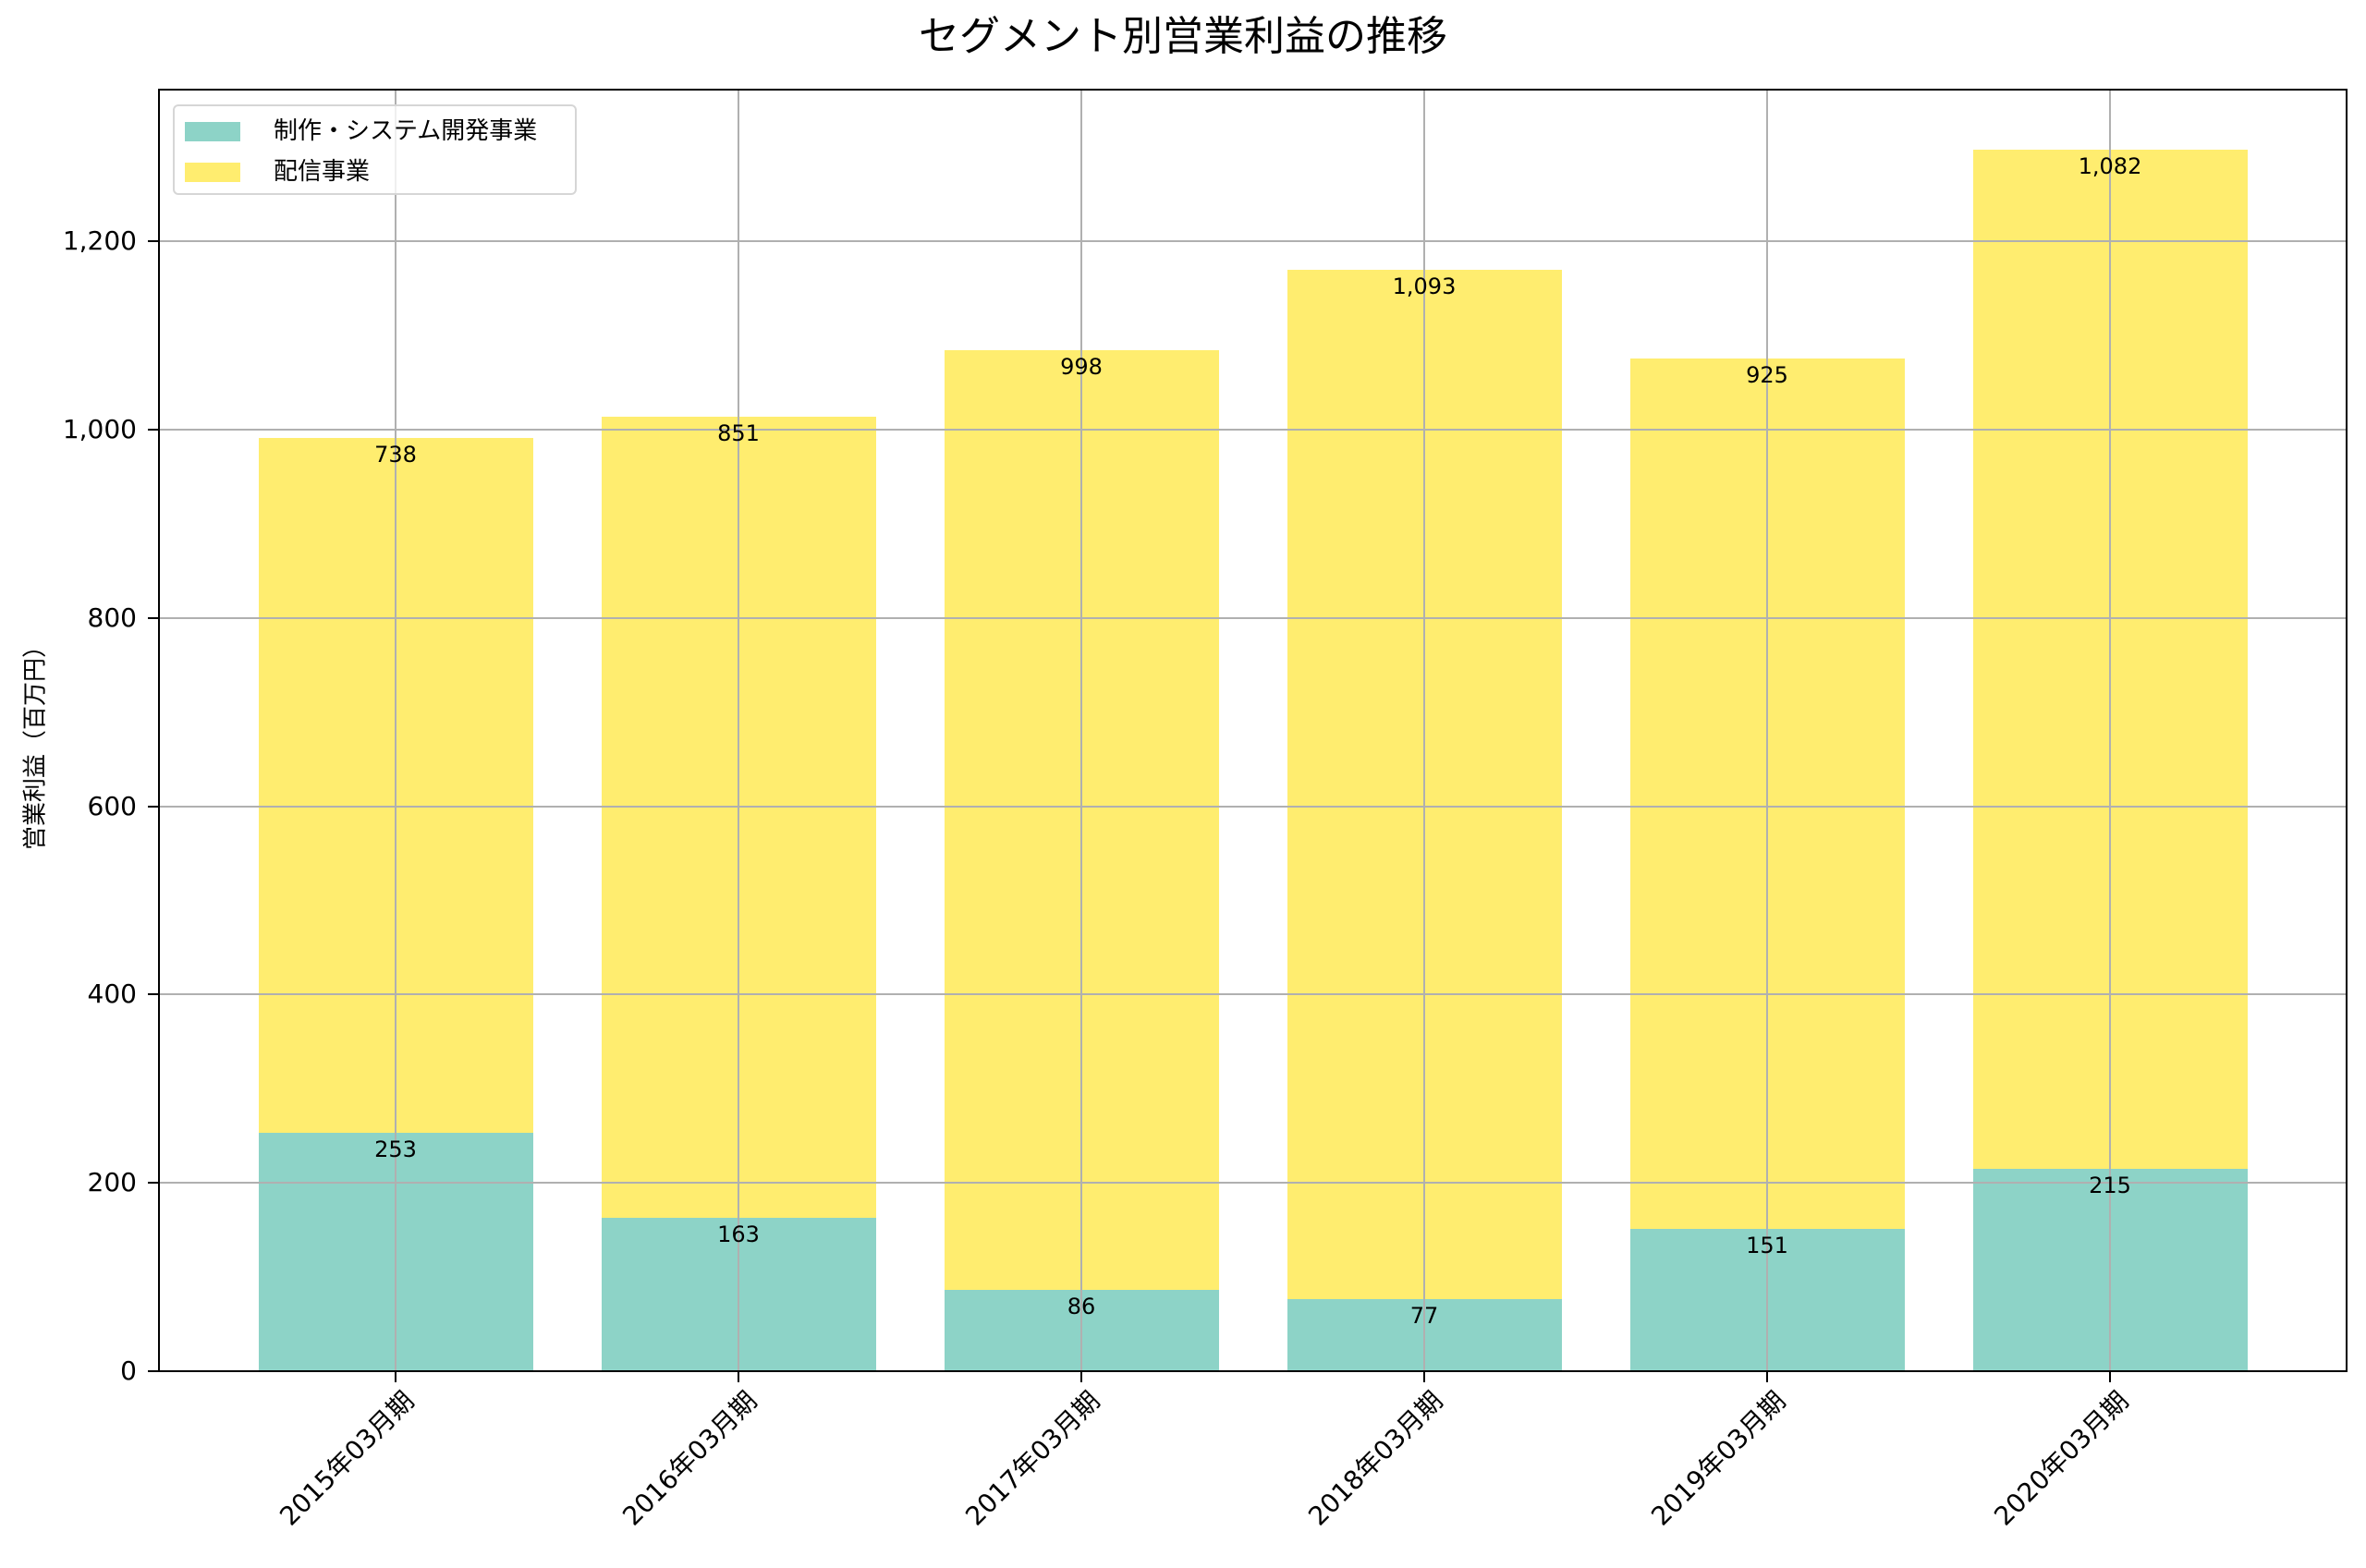 The width and height of the screenshot is (2366, 1568). What do you see at coordinates (406, 131) in the screenshot?
I see `legend-label-production: 制作・システム開発事業` at bounding box center [406, 131].